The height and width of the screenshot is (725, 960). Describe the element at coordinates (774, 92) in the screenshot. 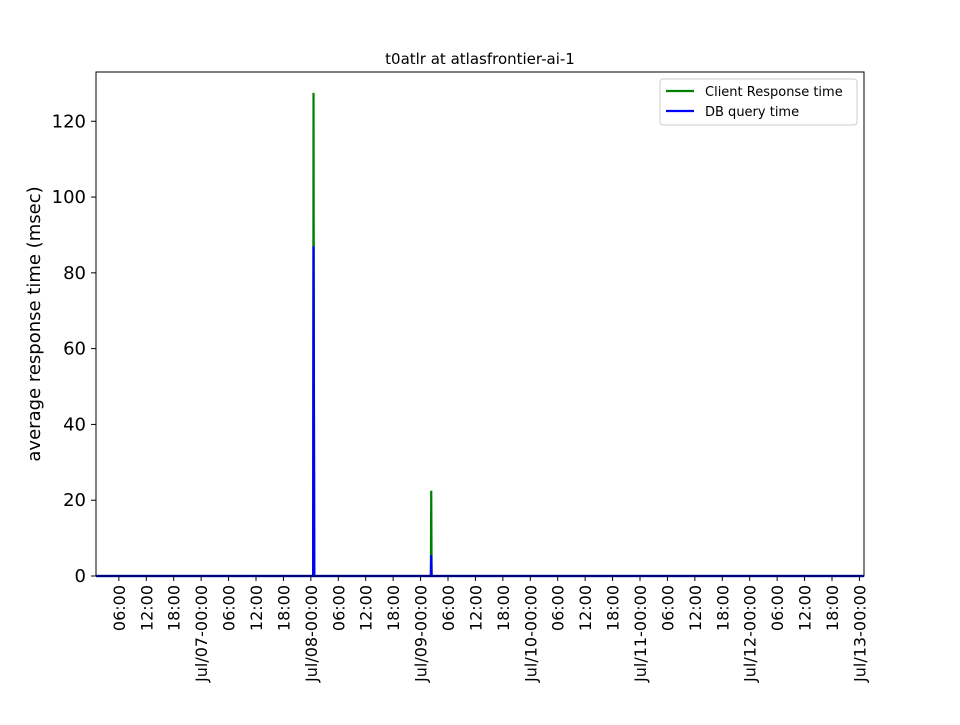

I see `legend-label-0: Client Response time` at that location.